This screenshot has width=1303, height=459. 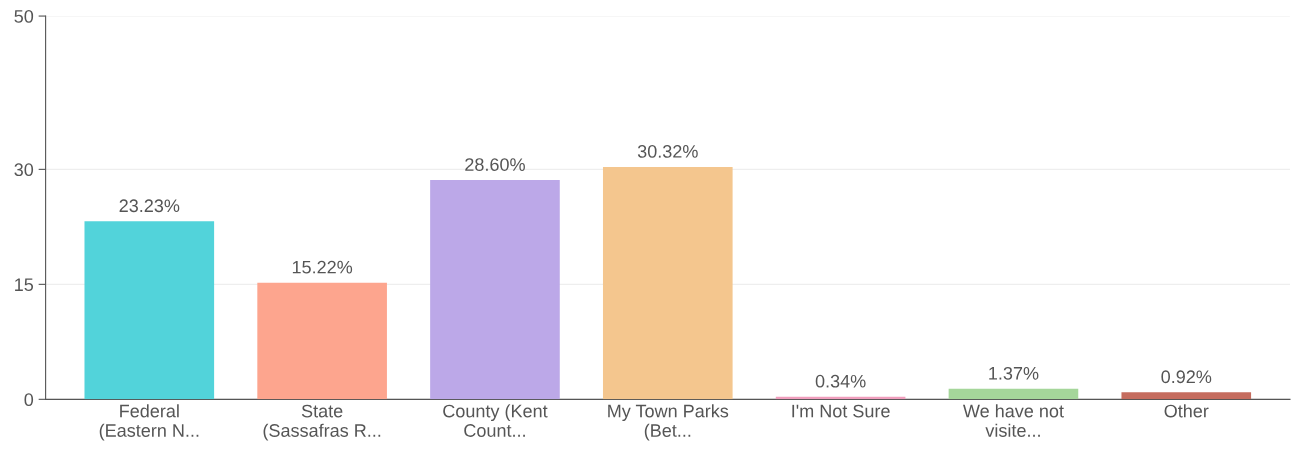 What do you see at coordinates (667, 151) in the screenshot?
I see `data-label: 30.32%` at bounding box center [667, 151].